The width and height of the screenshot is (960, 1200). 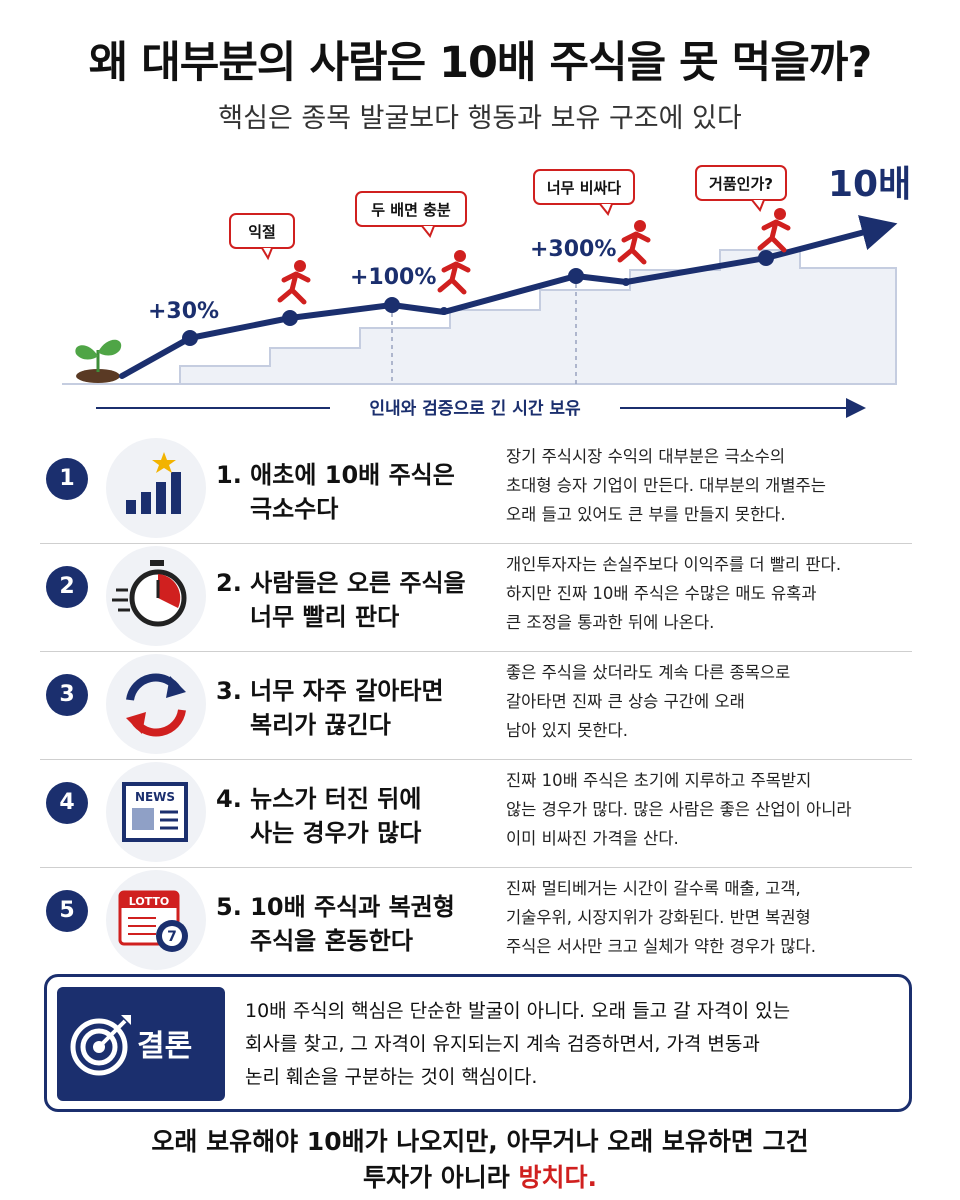 What do you see at coordinates (475, 409) in the screenshot?
I see `timeline-label: 인내와 검증으로 긴 시간 보유` at bounding box center [475, 409].